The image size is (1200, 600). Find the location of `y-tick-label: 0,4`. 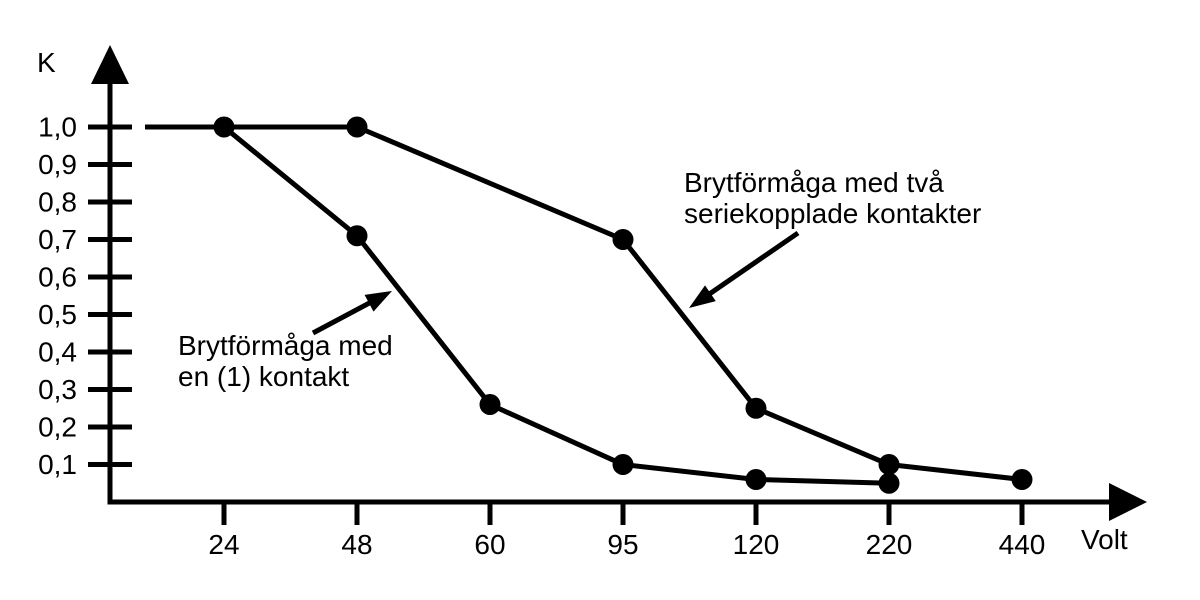

y-tick-label: 0,4 is located at coordinates (57, 352).